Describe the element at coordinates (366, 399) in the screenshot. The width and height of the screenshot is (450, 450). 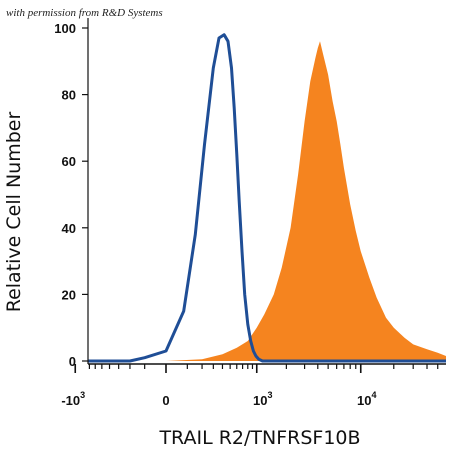
I see `x-tick-label: 10⁴` at that location.